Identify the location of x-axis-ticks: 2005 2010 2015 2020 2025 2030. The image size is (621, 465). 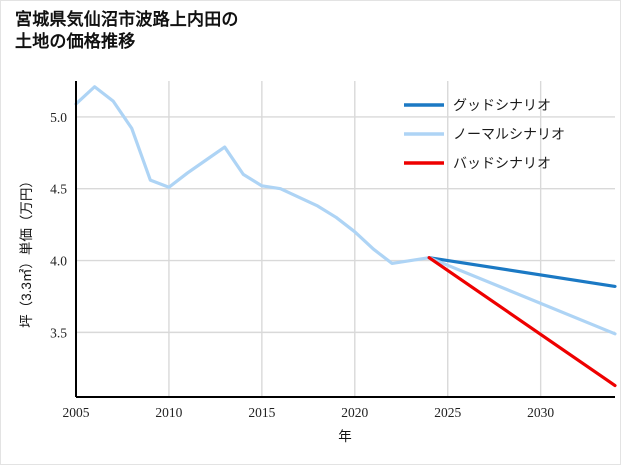
(309, 412).